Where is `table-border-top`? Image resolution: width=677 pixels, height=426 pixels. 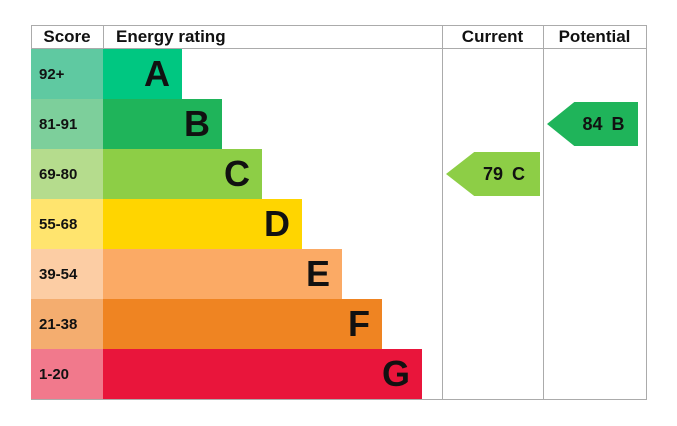
table-border-top is located at coordinates (339, 25).